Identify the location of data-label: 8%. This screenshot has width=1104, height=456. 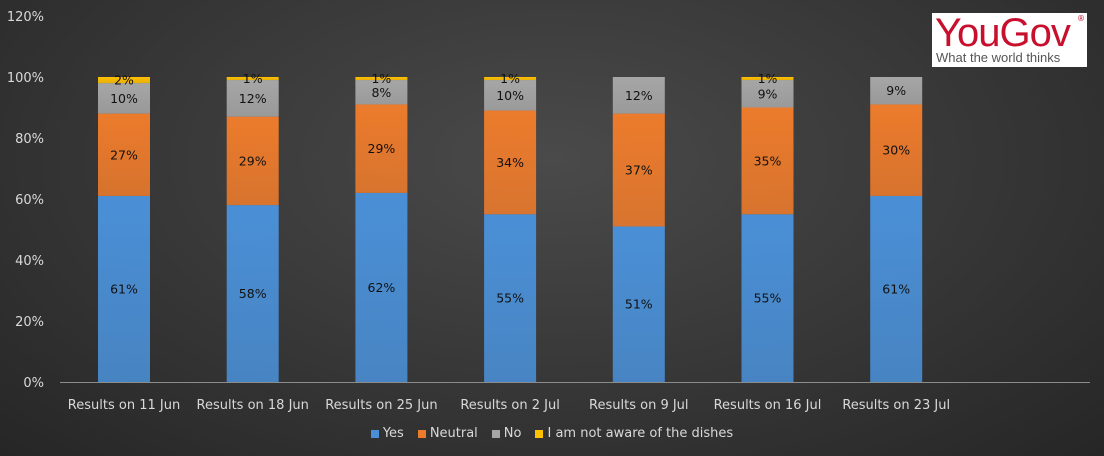
(381, 92).